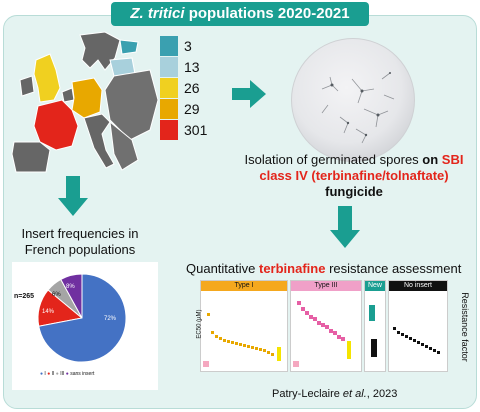  What do you see at coordinates (110, 319) in the screenshot?
I see `pie-label-72: 72%` at bounding box center [110, 319].